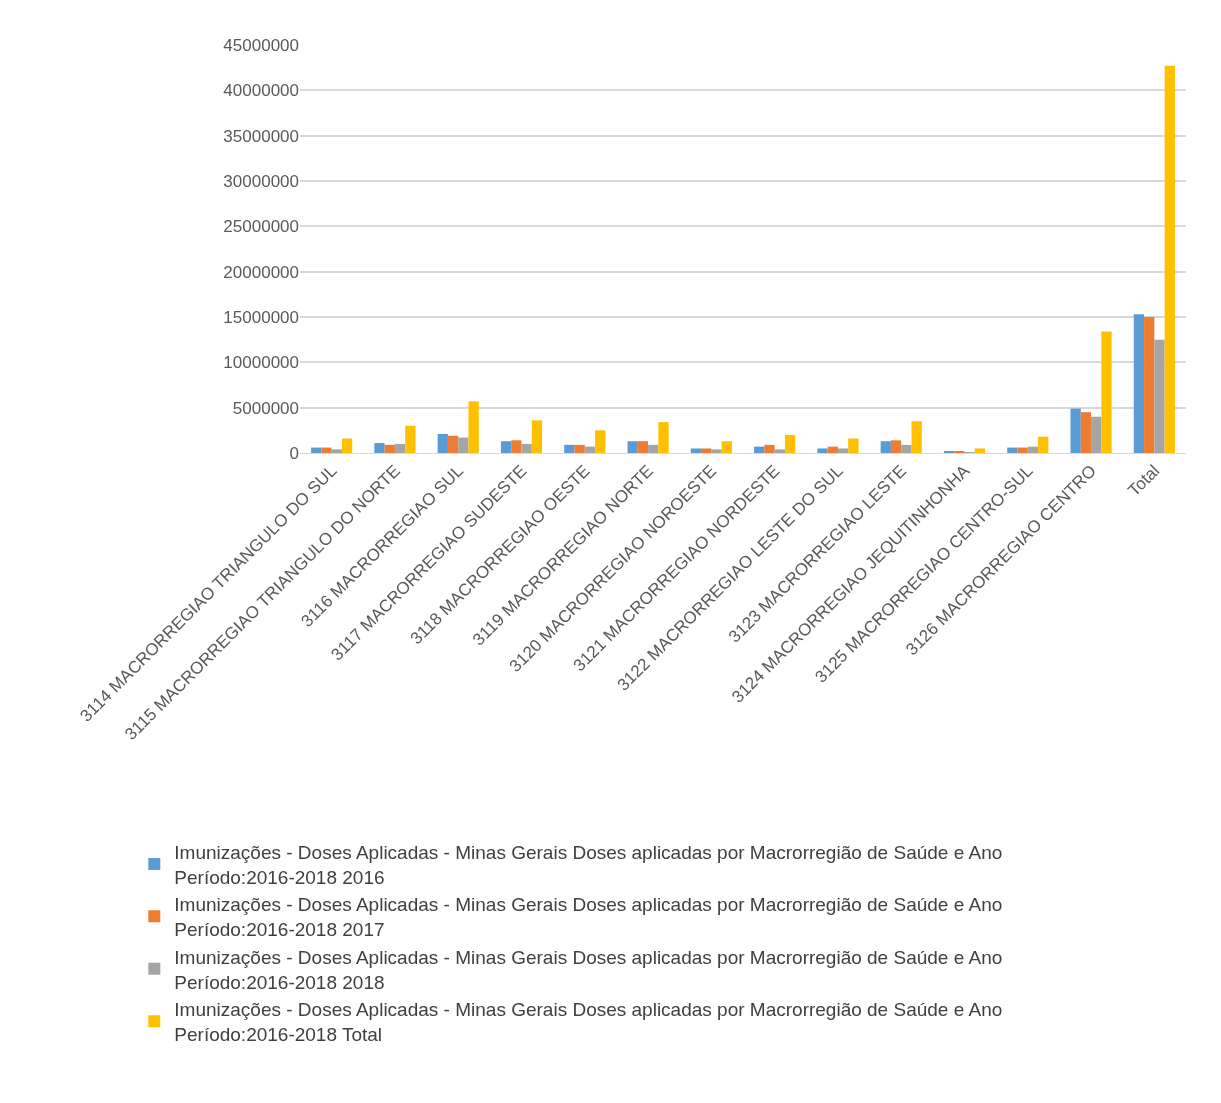 This screenshot has width=1221, height=1103. I want to click on legend-label: Imunizações - Doses Aplicadas - Minas Gerais Doses aplicadas por Macrorregião de Saúde e Ano Período:2016-2018 2017, so click(588, 917).